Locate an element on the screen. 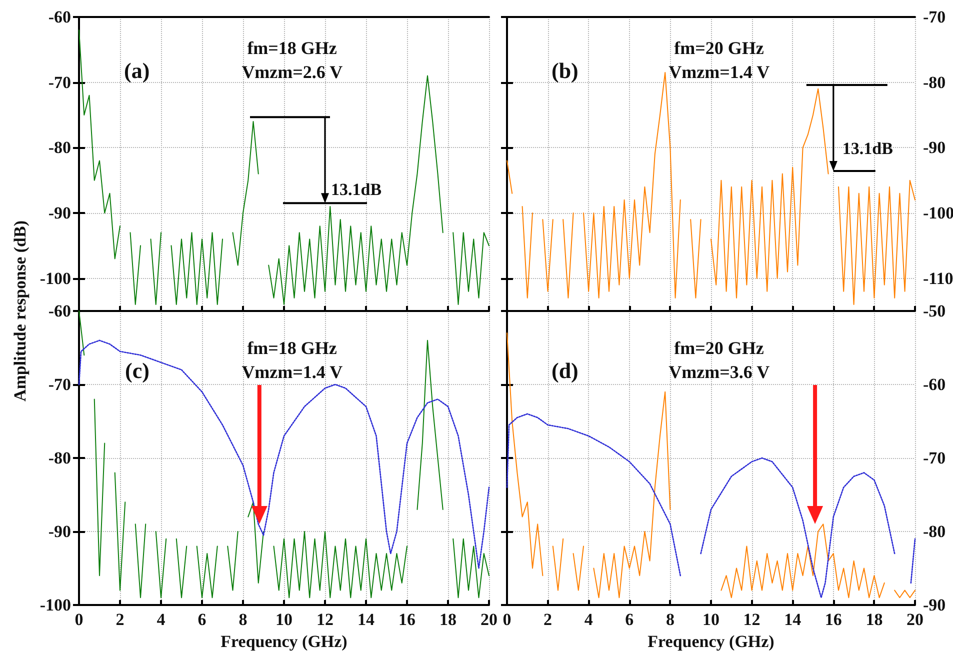 This screenshot has height=652, width=953. annotation: (d) is located at coordinates (565, 371).